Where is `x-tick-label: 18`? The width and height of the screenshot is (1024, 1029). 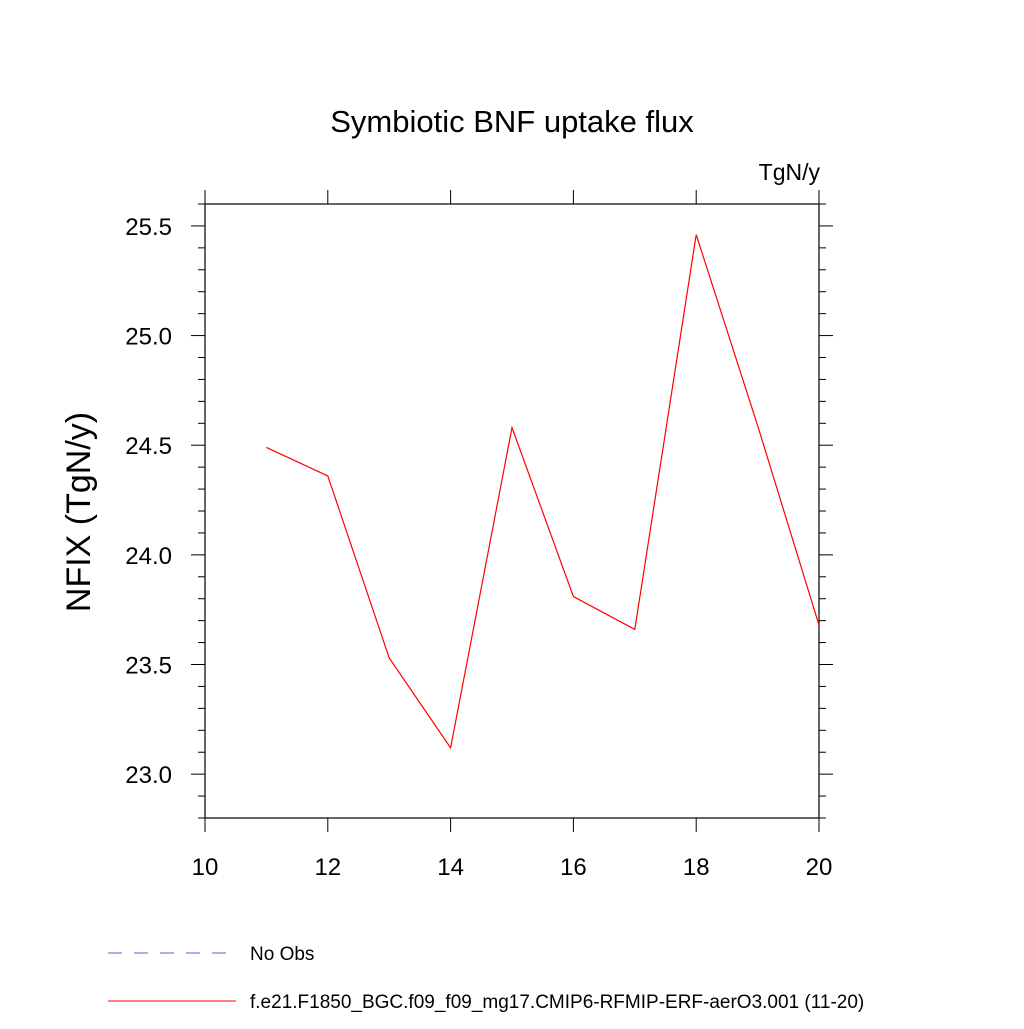 x-tick-label: 18 is located at coordinates (696, 867).